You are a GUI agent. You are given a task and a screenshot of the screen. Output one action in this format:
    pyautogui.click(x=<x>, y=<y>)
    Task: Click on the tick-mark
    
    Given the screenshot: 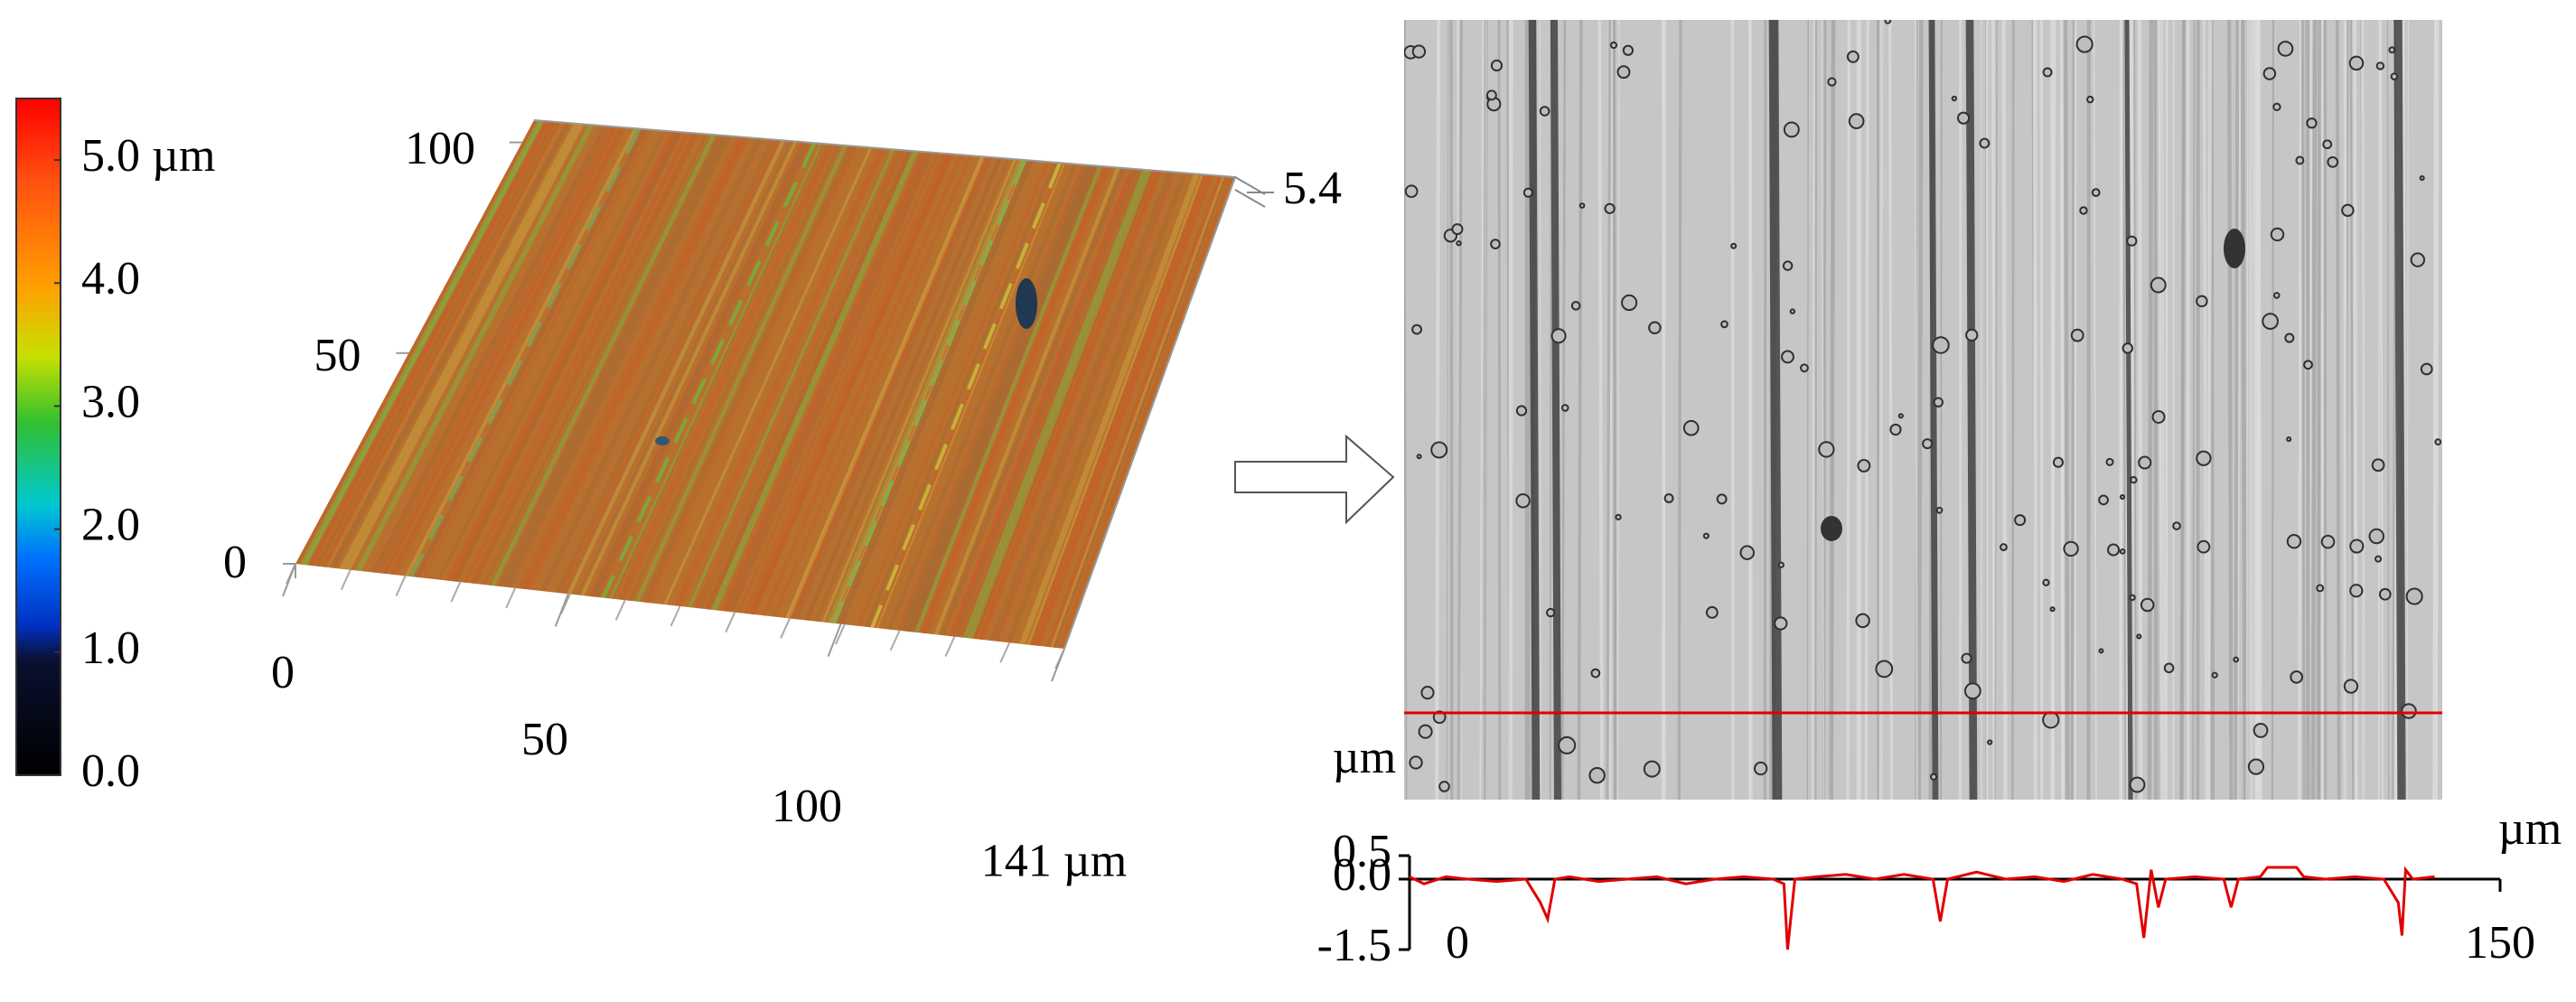 What is the action you would take?
    pyautogui.click(x=835, y=640)
    